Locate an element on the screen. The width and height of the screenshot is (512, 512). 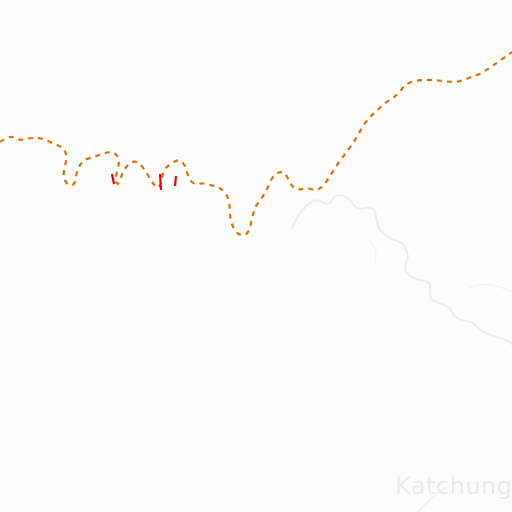
river-bank is located at coordinates (490, 288).